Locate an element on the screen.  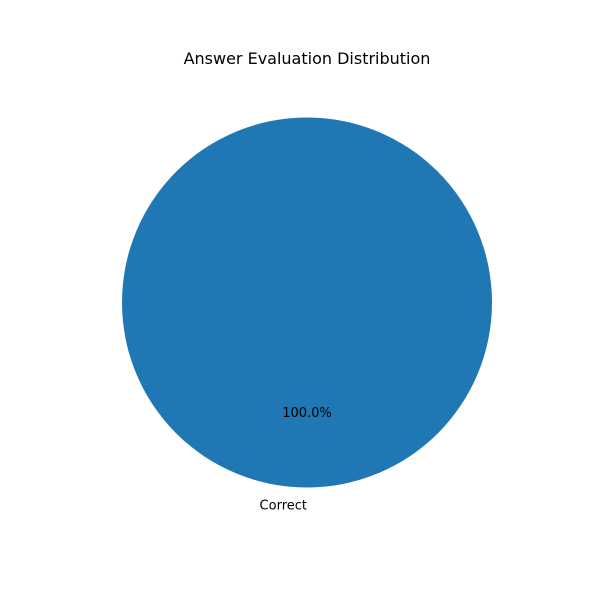
chart-title: Answer Evaluation Distribution is located at coordinates (307, 58).